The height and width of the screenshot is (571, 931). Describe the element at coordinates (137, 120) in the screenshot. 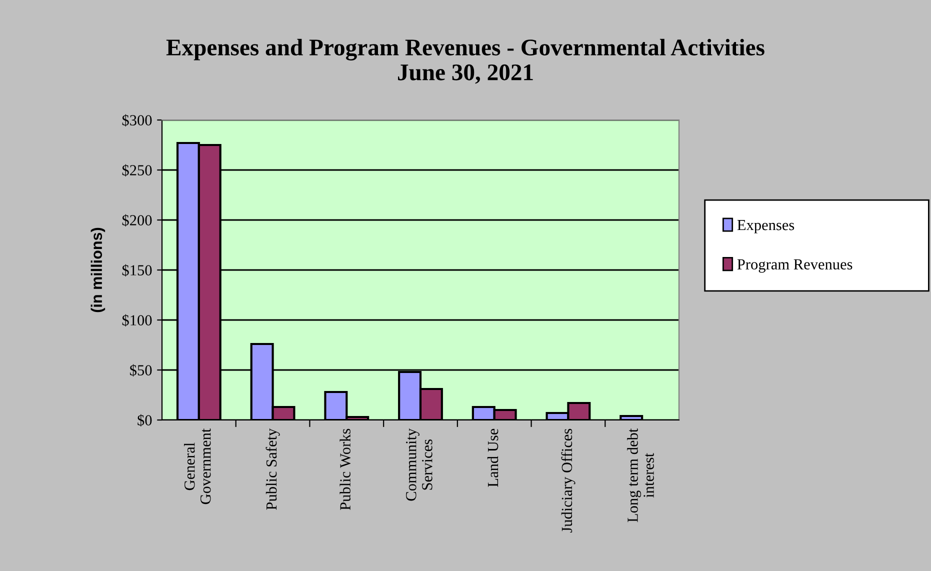

I see `y-tick-label: $300` at that location.